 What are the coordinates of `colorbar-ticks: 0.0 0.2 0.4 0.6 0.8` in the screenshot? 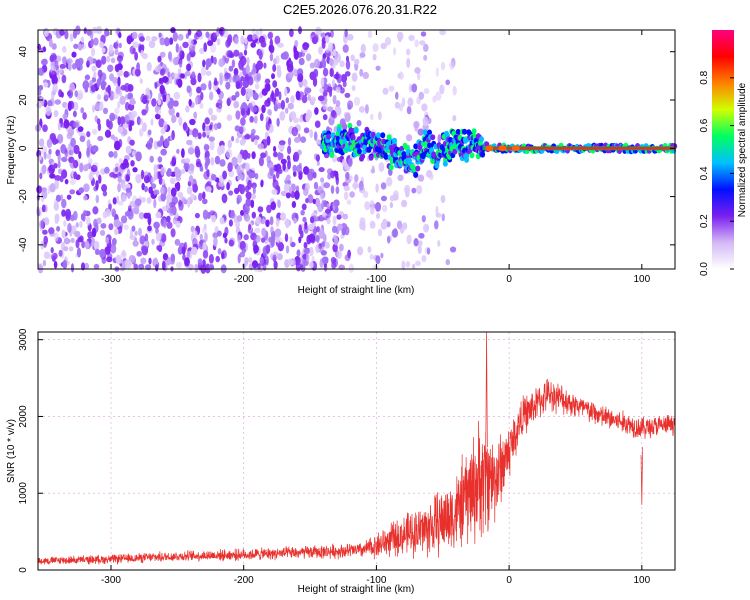 It's located at (716, 173).